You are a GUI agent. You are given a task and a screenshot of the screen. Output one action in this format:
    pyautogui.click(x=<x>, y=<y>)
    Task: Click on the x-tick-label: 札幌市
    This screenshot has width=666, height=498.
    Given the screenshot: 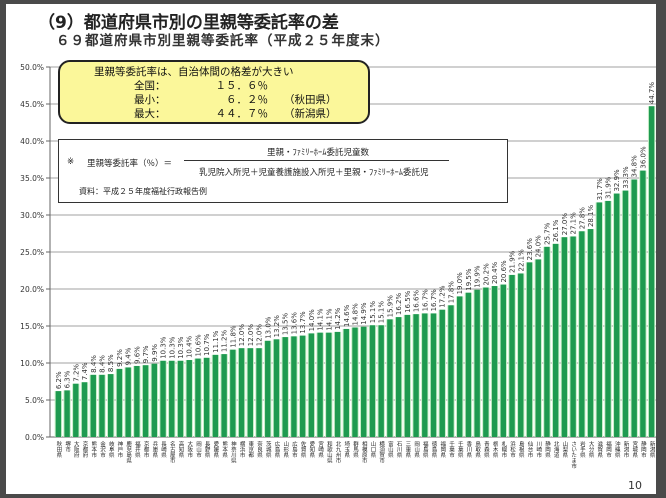 What is the action you would take?
    pyautogui.click(x=503, y=449)
    